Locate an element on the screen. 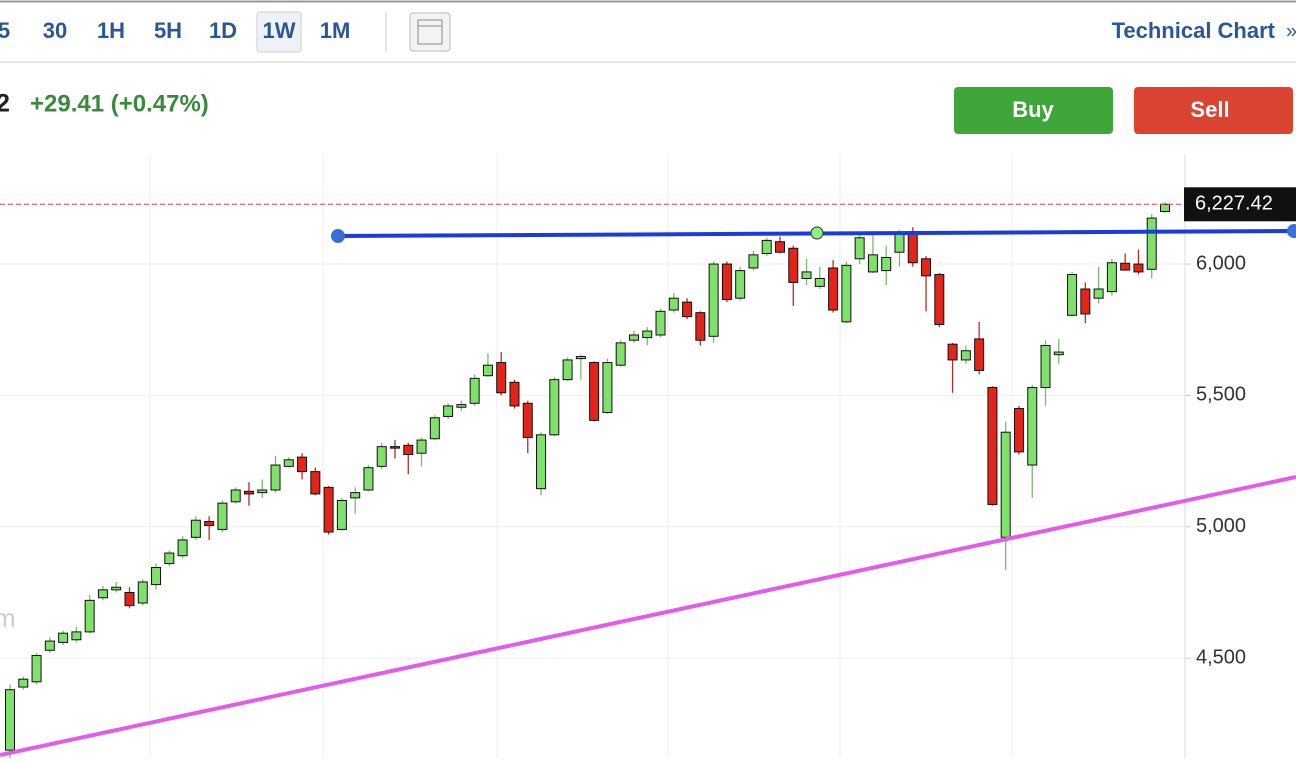 This screenshot has width=1296, height=763. layout-button is located at coordinates (430, 32).